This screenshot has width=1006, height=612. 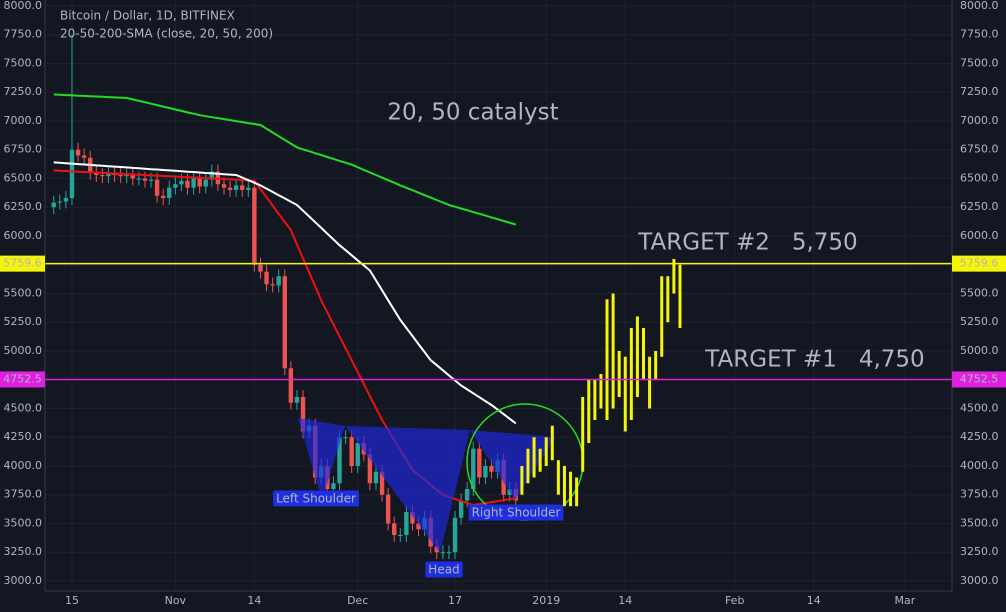 I want to click on y-tick-label: 4000.0, so click(x=23, y=465).